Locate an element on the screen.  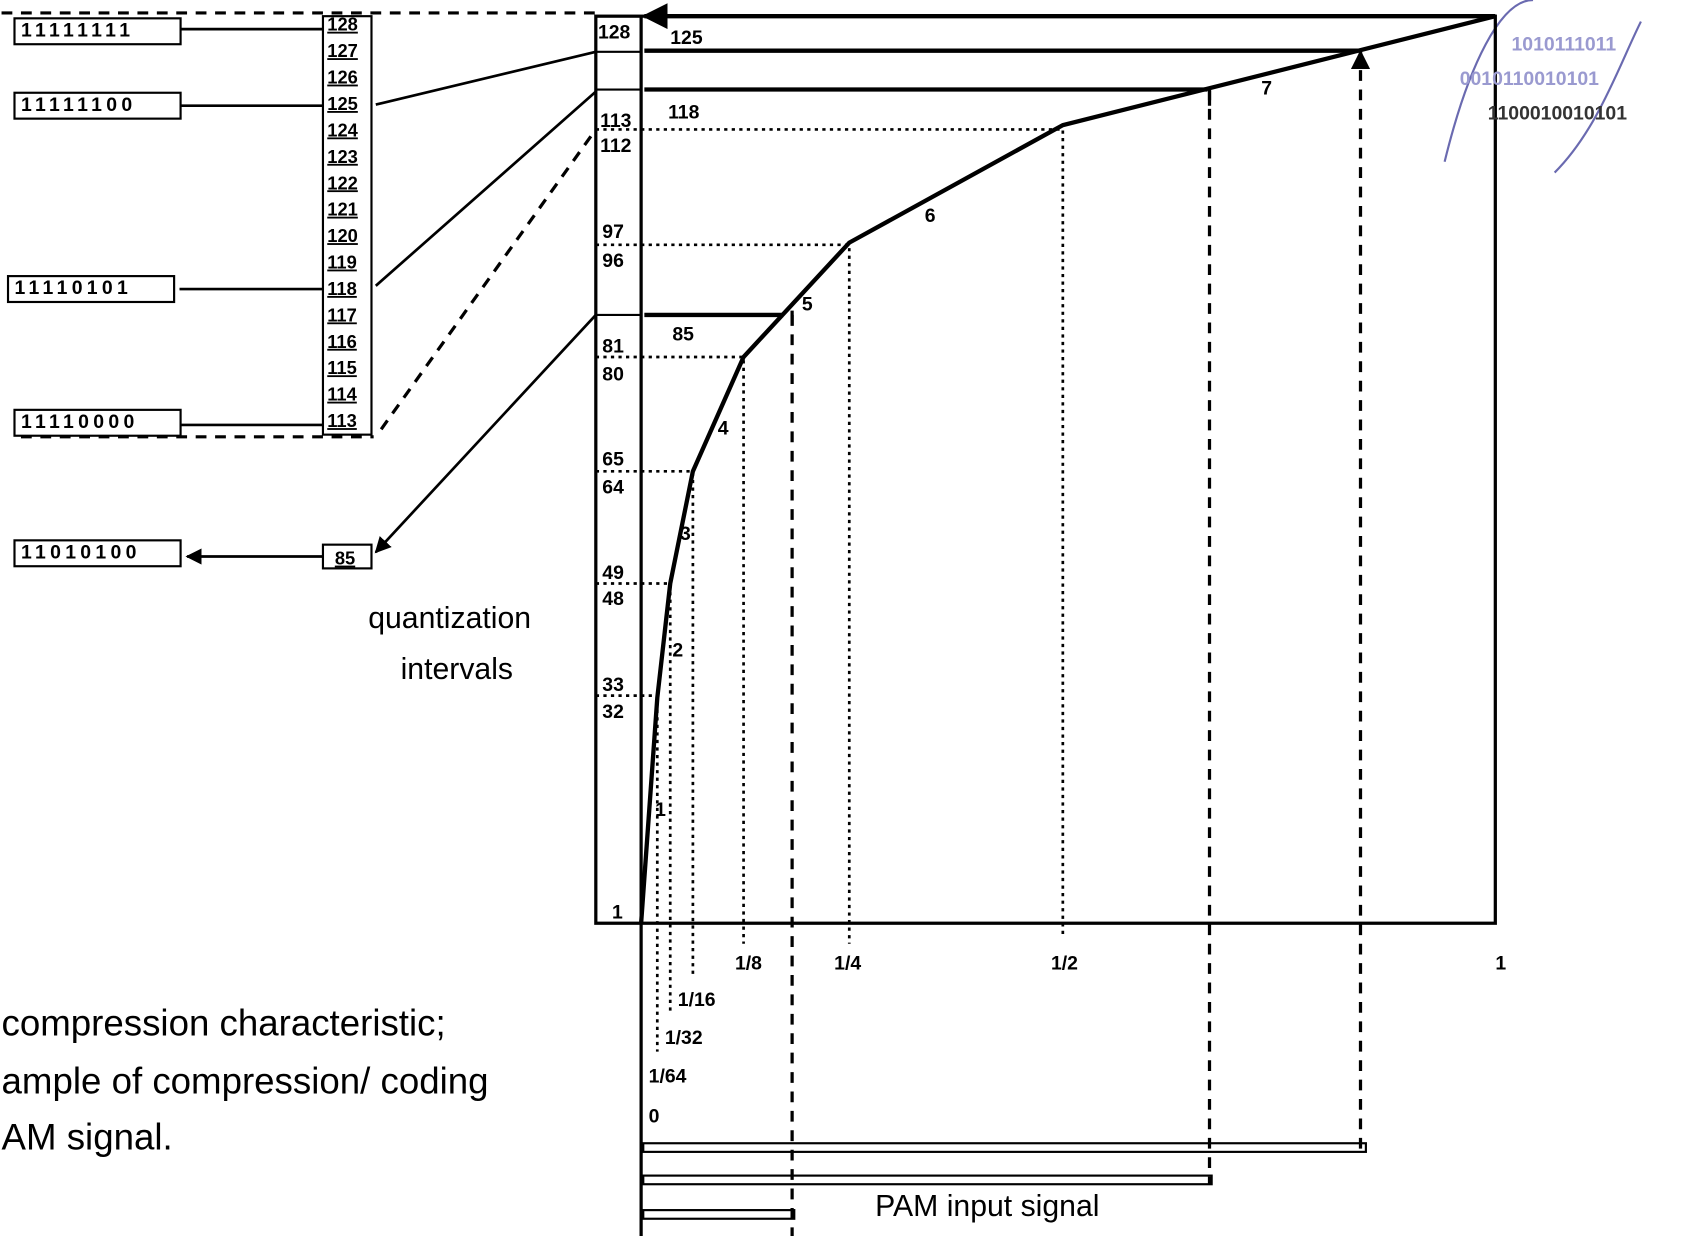
level: 122 is located at coordinates (342, 182).